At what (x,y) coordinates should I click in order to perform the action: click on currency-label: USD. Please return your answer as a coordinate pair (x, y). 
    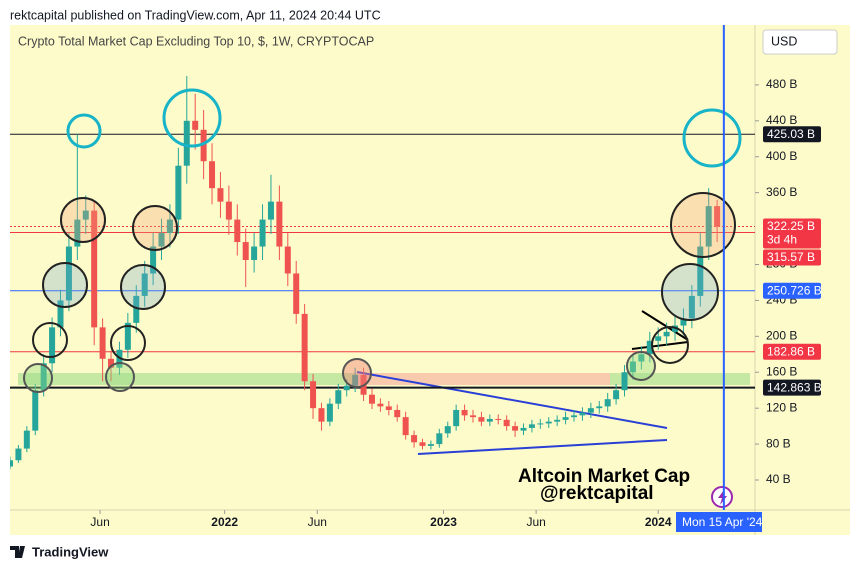
    Looking at the image, I should click on (784, 41).